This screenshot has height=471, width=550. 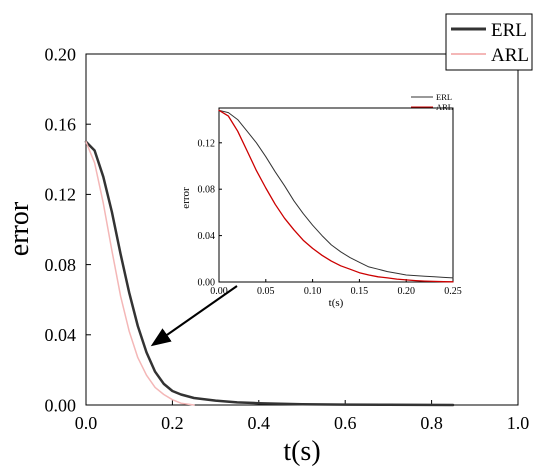 I want to click on main-y-tick-label-4: 0.16, so click(x=61, y=125).